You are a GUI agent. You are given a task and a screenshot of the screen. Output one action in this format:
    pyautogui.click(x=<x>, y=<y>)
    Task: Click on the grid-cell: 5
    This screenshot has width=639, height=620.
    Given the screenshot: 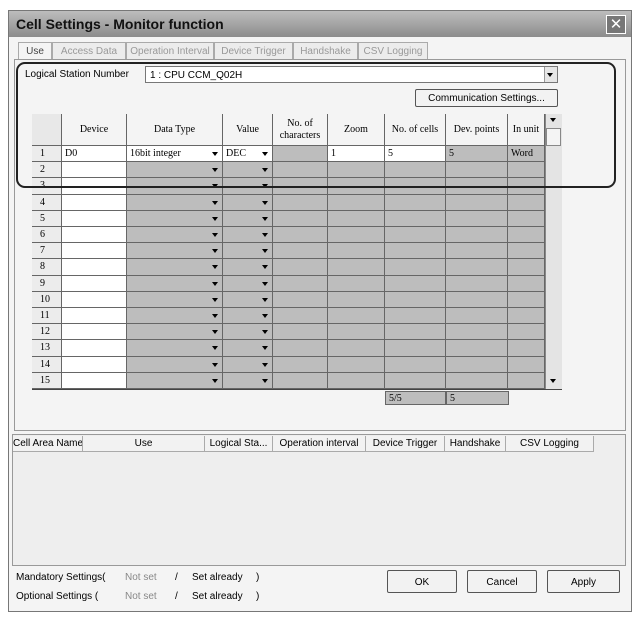 What is the action you would take?
    pyautogui.click(x=415, y=154)
    